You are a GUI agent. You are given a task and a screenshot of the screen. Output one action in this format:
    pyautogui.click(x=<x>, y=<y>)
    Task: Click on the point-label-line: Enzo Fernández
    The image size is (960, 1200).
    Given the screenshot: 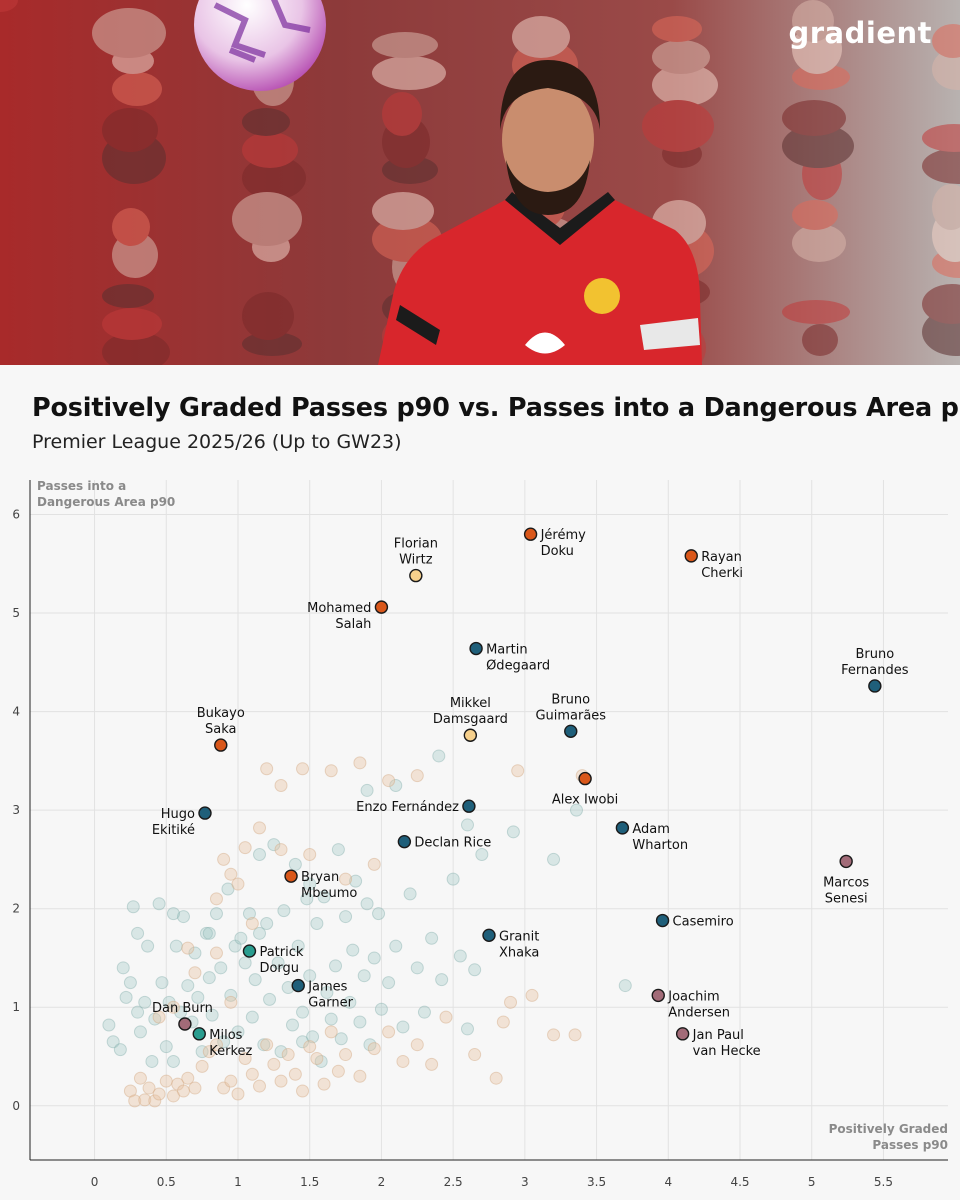 What is the action you would take?
    pyautogui.click(x=407, y=807)
    